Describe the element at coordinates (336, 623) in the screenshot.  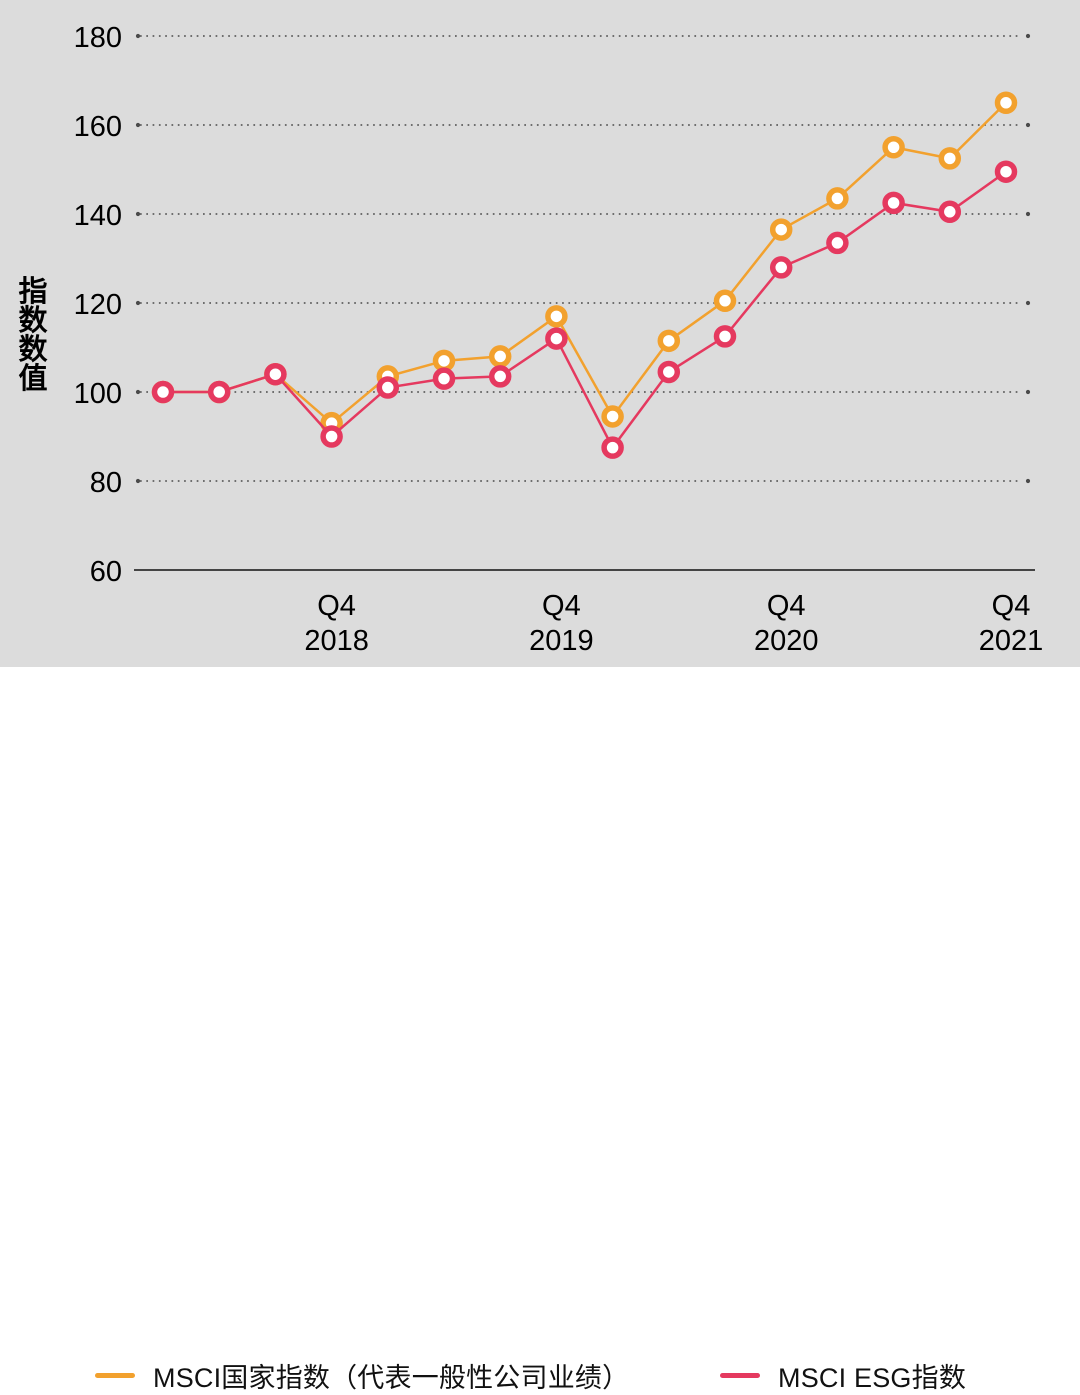
I see `x-tick-label: Q4 2018` at that location.